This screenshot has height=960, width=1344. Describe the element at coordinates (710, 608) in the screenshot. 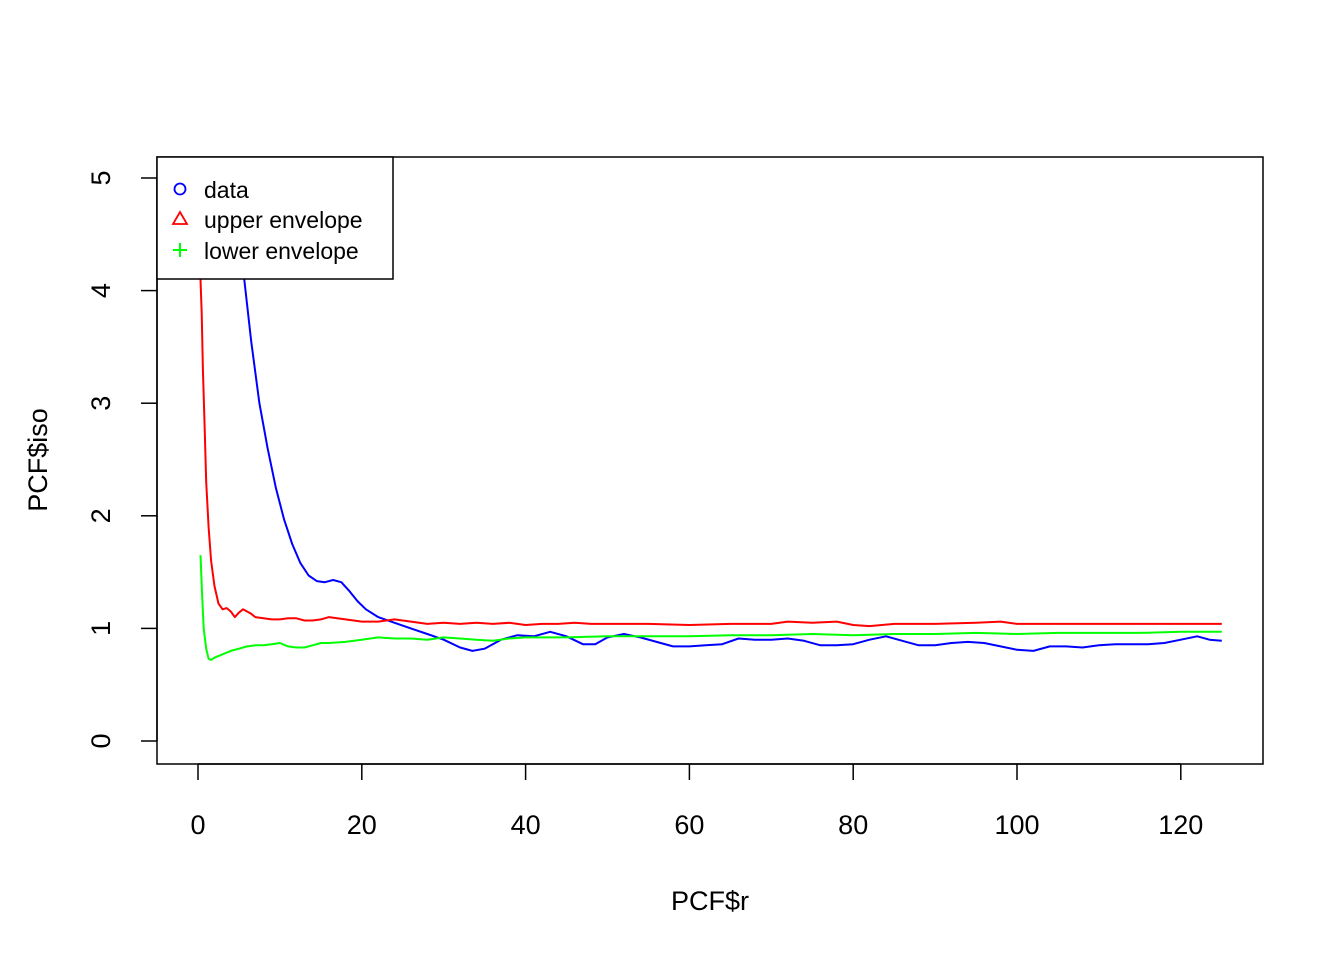

I see `series-line-lower-envelope` at that location.